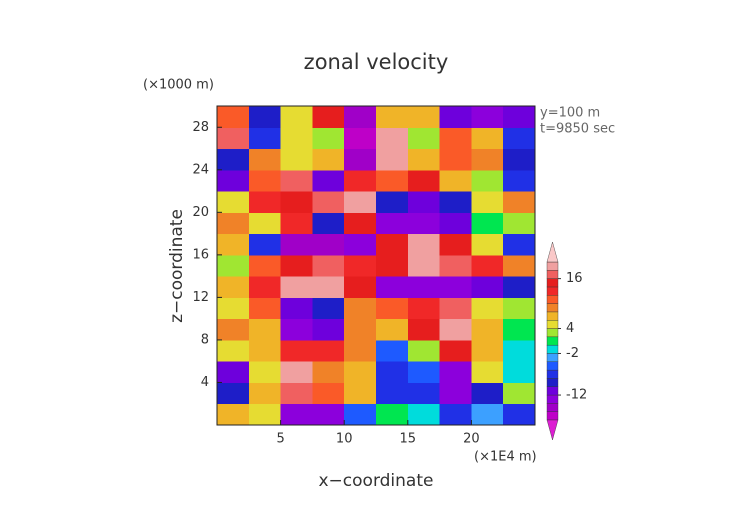 This screenshot has width=752, height=532. Describe the element at coordinates (552, 430) in the screenshot. I see `colorbar-bottom` at that location.